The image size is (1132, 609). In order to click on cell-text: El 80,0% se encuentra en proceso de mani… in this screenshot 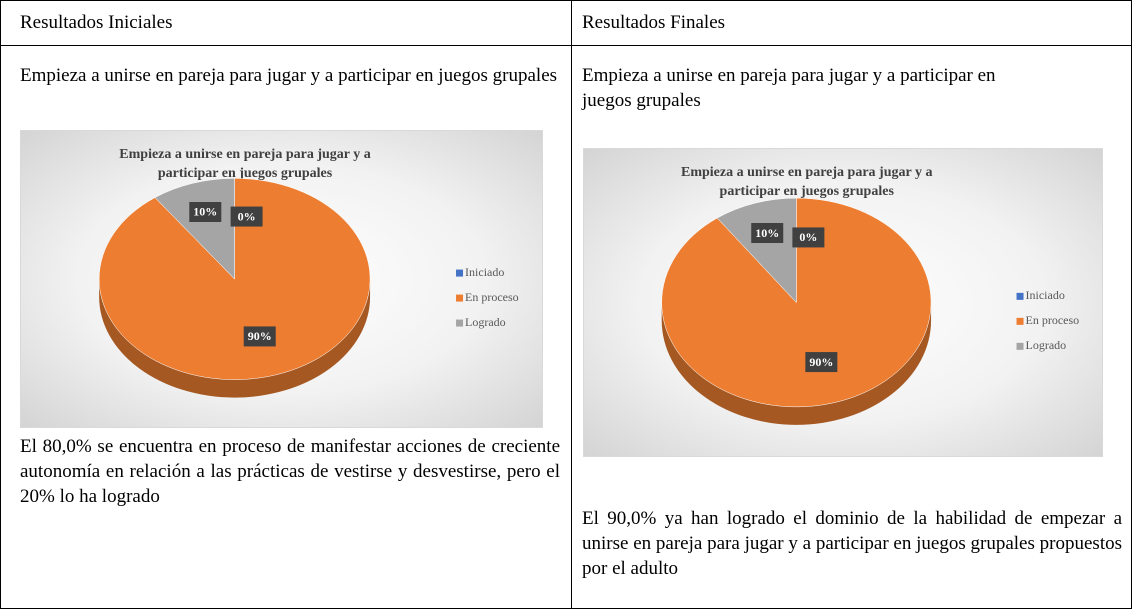, I will do `click(290, 471)`.